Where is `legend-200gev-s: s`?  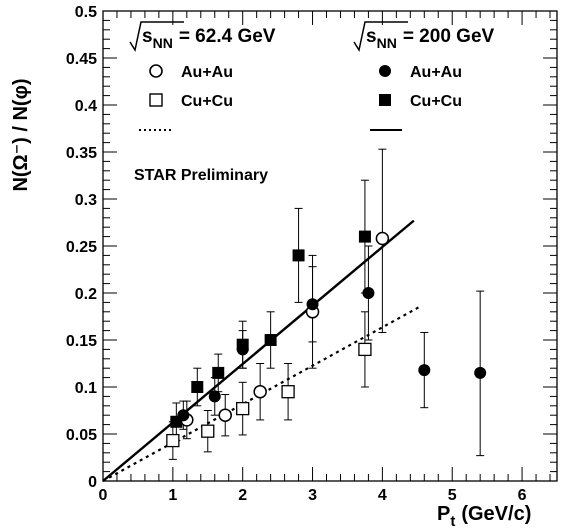
legend-200gev-s: s is located at coordinates (371, 36).